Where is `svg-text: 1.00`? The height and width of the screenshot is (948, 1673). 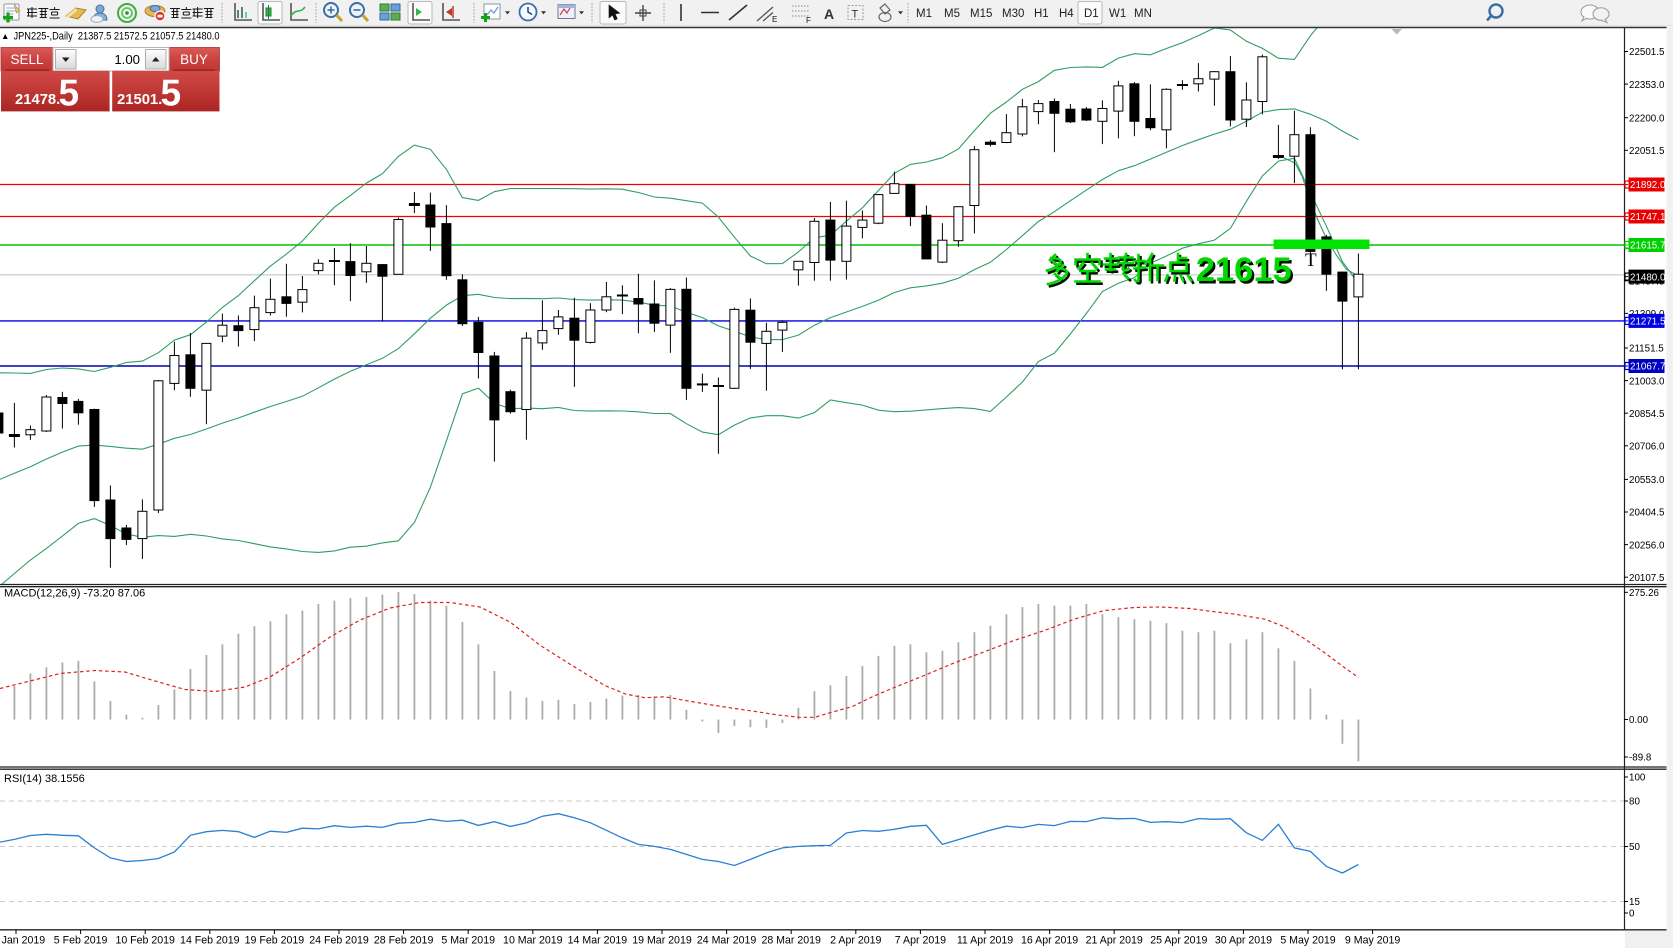 svg-text: 1.00 is located at coordinates (127, 59).